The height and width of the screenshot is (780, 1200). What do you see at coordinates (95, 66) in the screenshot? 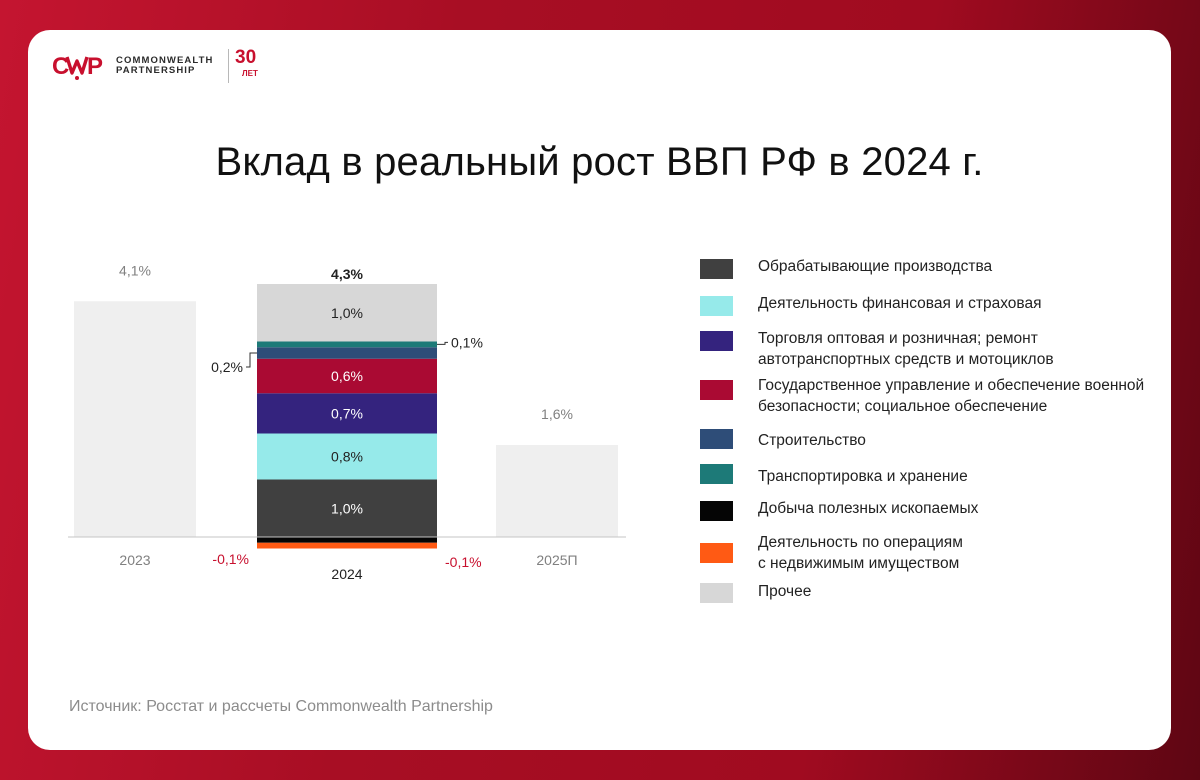
I see `svg-text: P` at bounding box center [95, 66].